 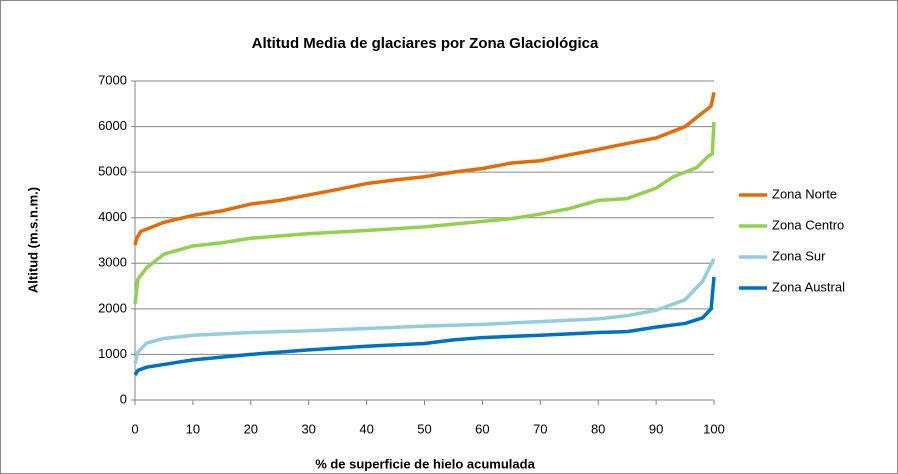 I want to click on x-tick-label: 0, so click(x=134, y=428).